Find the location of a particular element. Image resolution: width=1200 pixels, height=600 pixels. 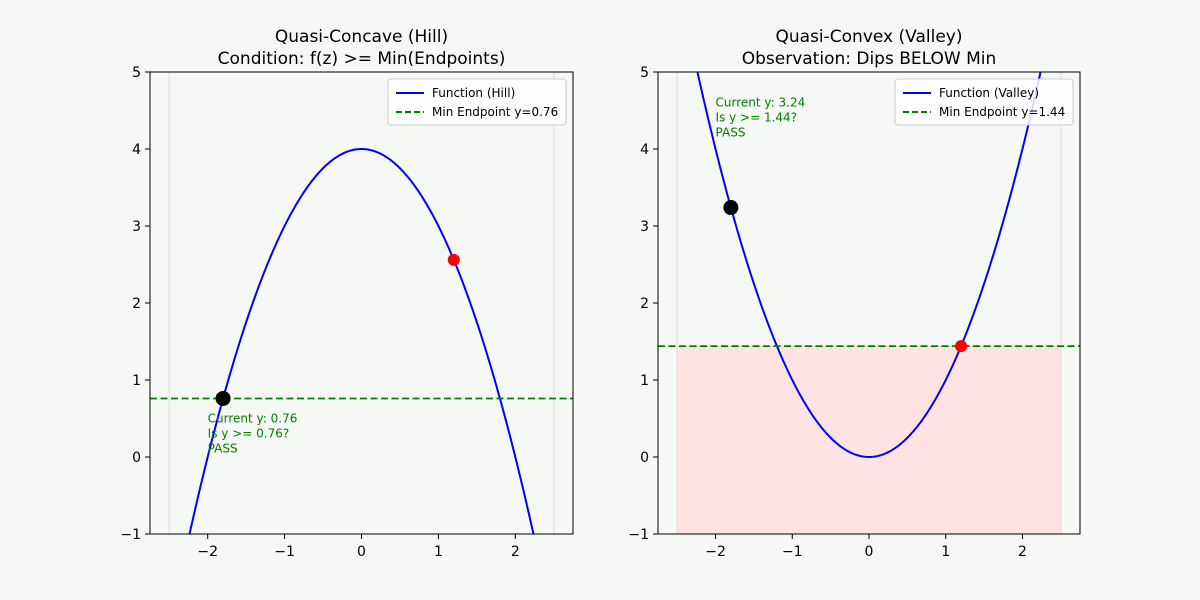

legend: Function (Hill) Min Endpoint y=0.76 is located at coordinates (477, 102).